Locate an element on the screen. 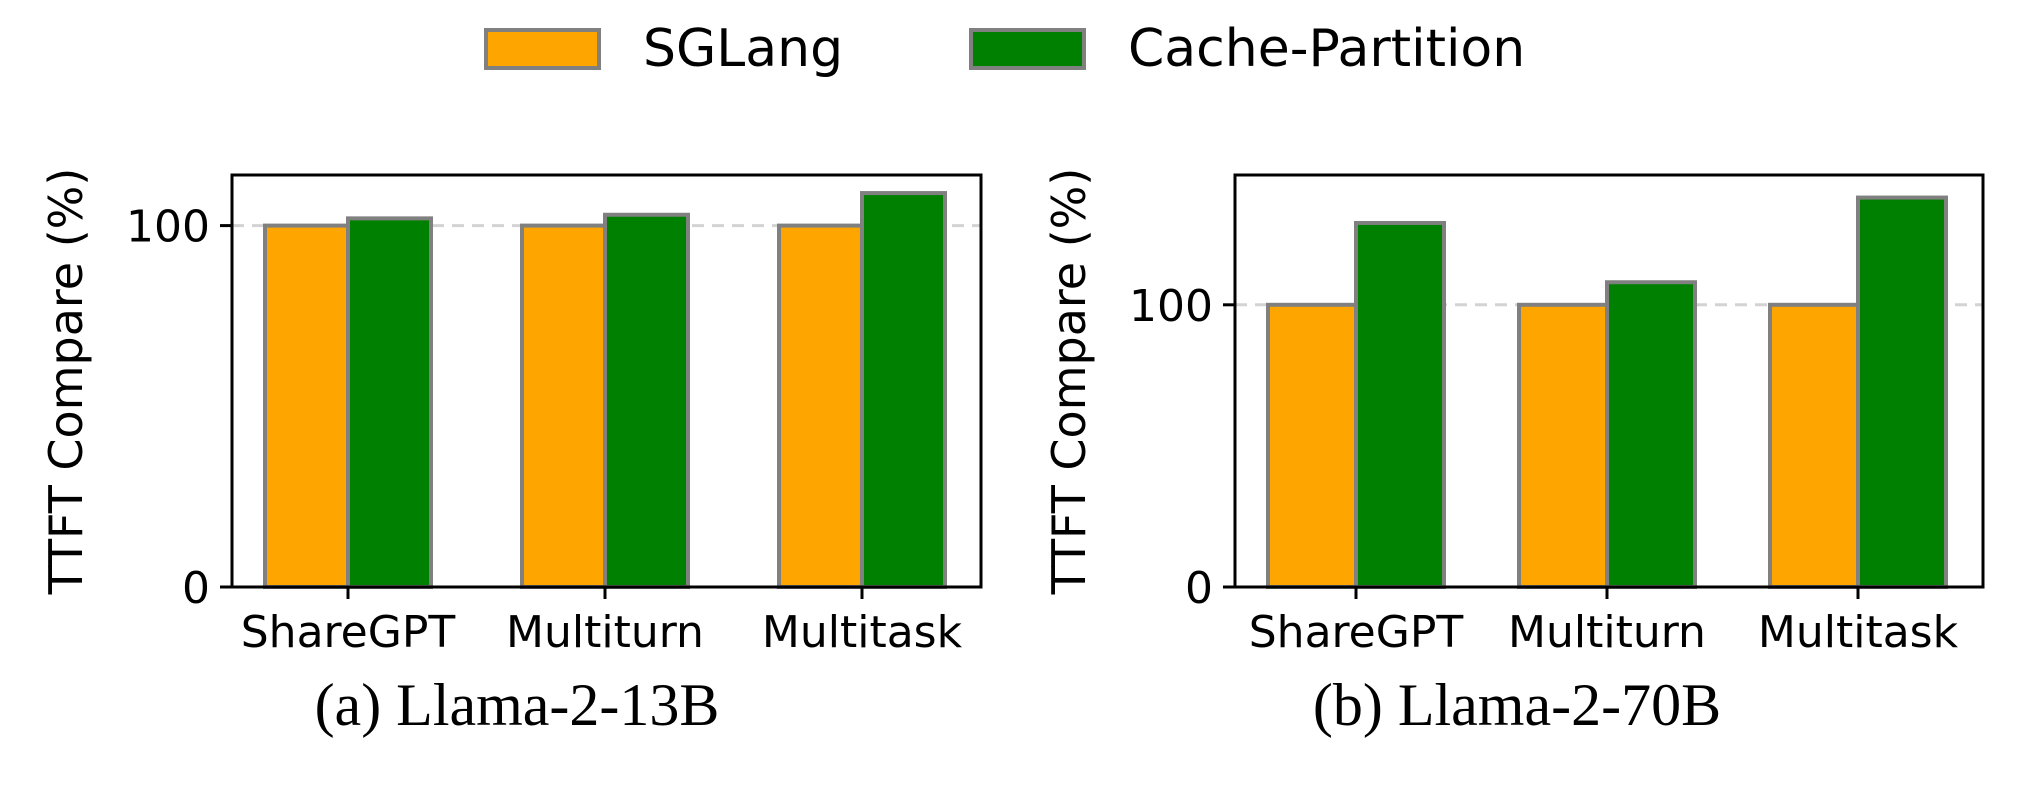  legend-swatch-sglang is located at coordinates (542, 49).